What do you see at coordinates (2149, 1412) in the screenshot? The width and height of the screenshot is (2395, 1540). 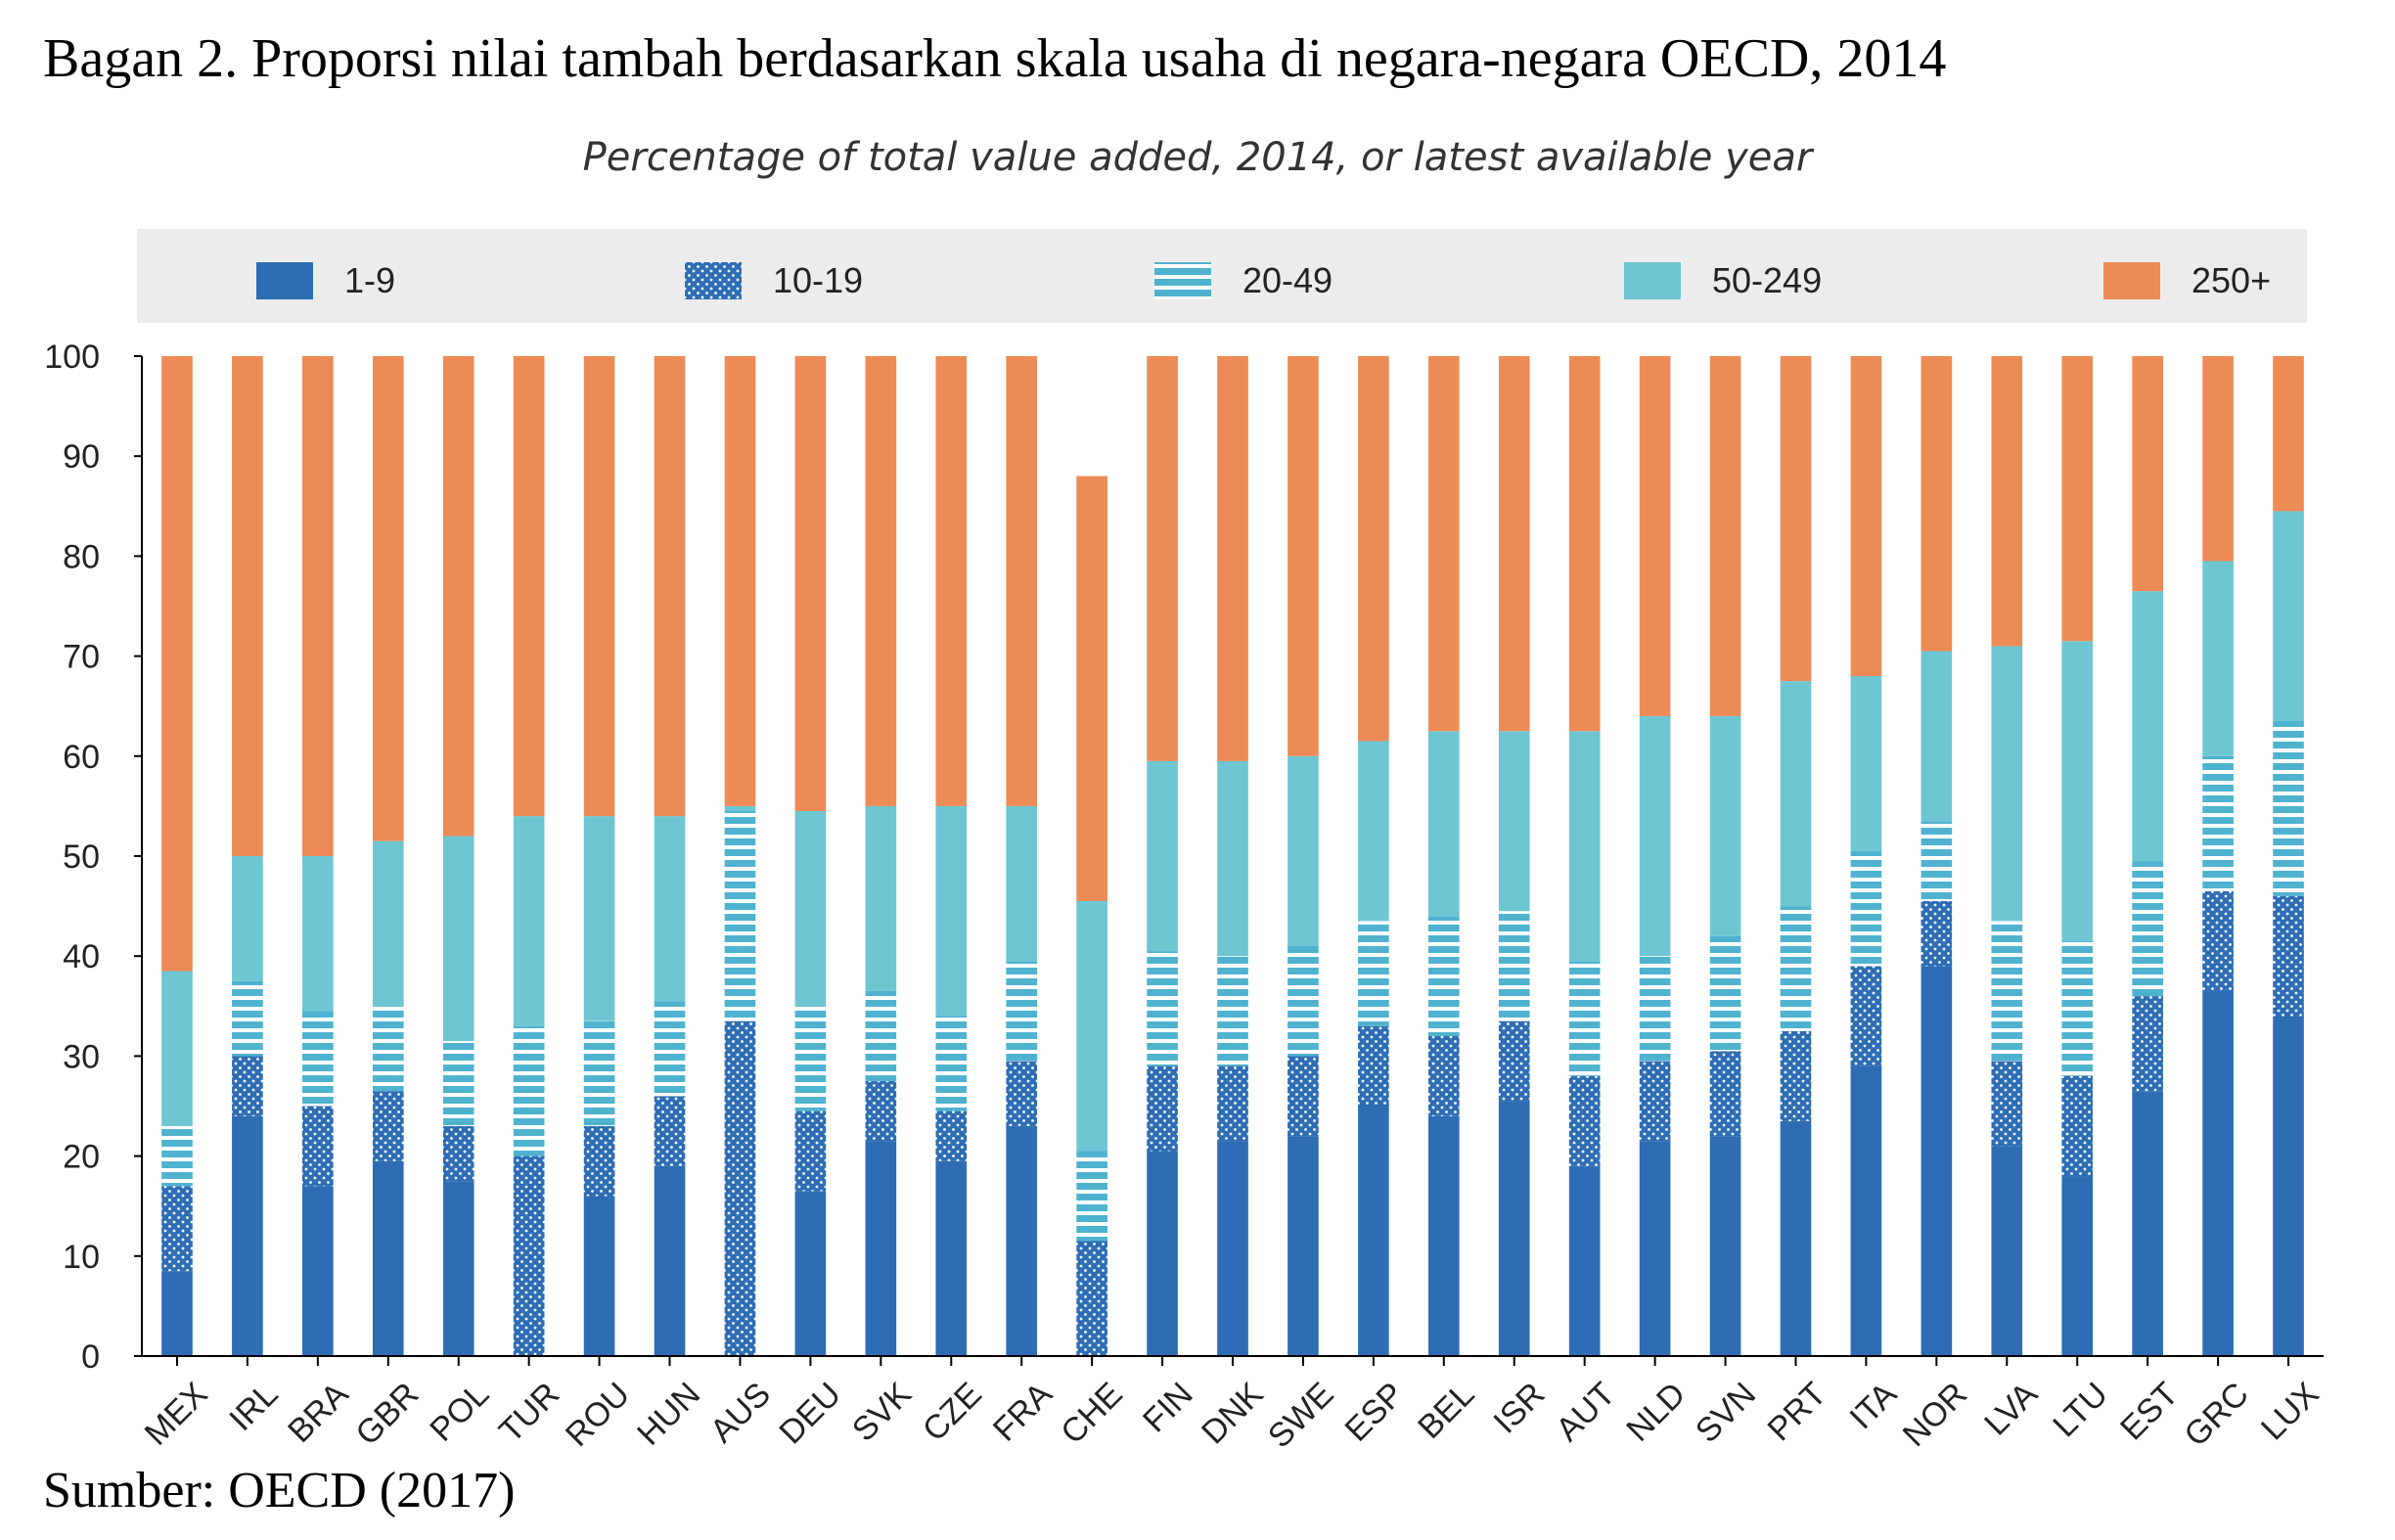 I see `x-tick-label: EST` at bounding box center [2149, 1412].